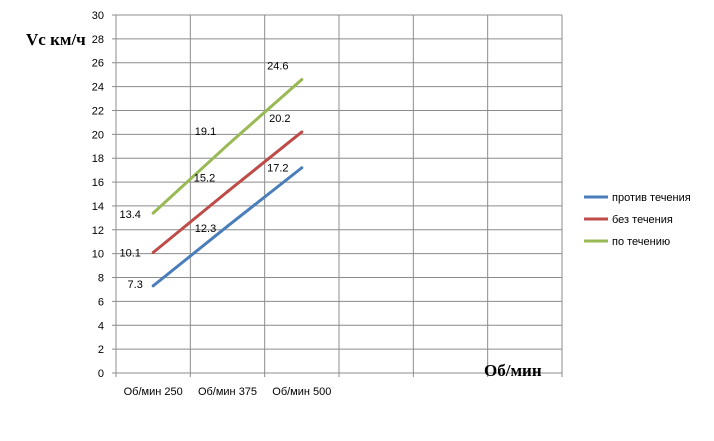 This screenshot has width=714, height=441. I want to click on x-axis-title: Об/мин, so click(513, 370).